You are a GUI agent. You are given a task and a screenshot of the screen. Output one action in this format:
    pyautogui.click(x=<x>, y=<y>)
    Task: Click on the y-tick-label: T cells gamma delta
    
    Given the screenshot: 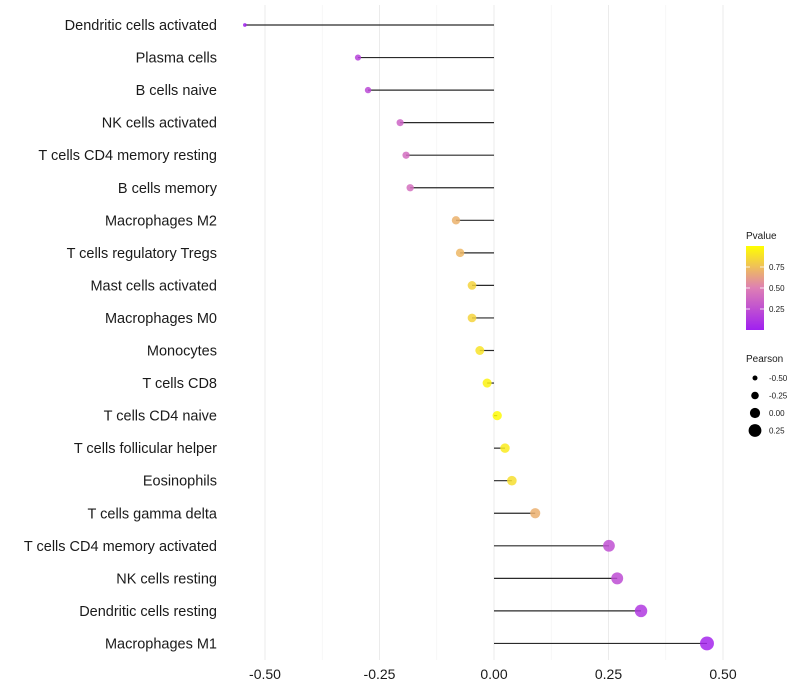 What is the action you would take?
    pyautogui.click(x=153, y=514)
    